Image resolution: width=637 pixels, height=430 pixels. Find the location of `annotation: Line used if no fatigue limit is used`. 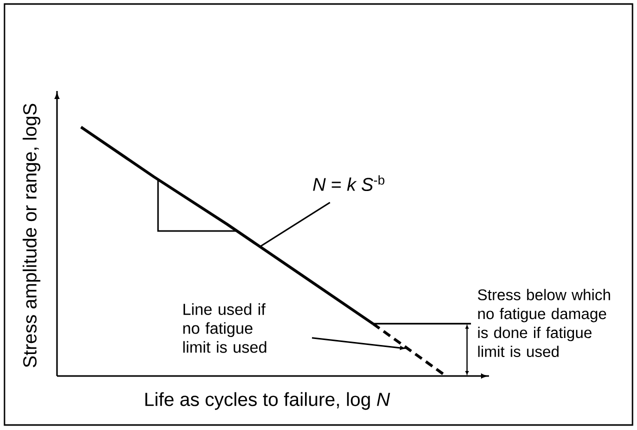

annotation: Line used if no fatigue limit is used is located at coordinates (224, 328).